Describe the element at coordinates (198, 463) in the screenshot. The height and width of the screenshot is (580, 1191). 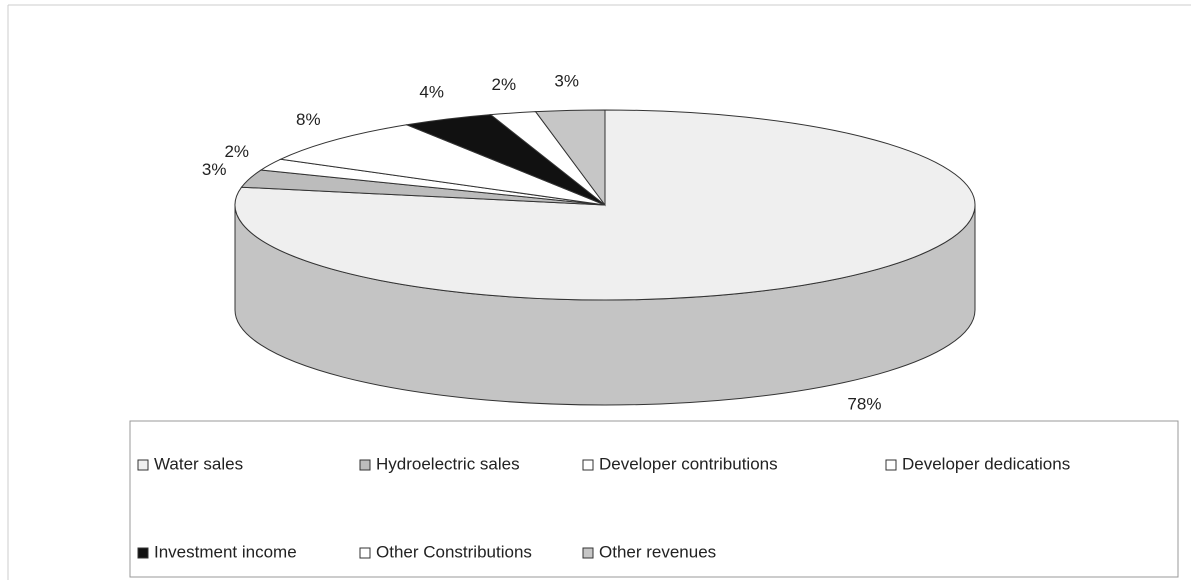
I see `legend-label: Water sales` at that location.